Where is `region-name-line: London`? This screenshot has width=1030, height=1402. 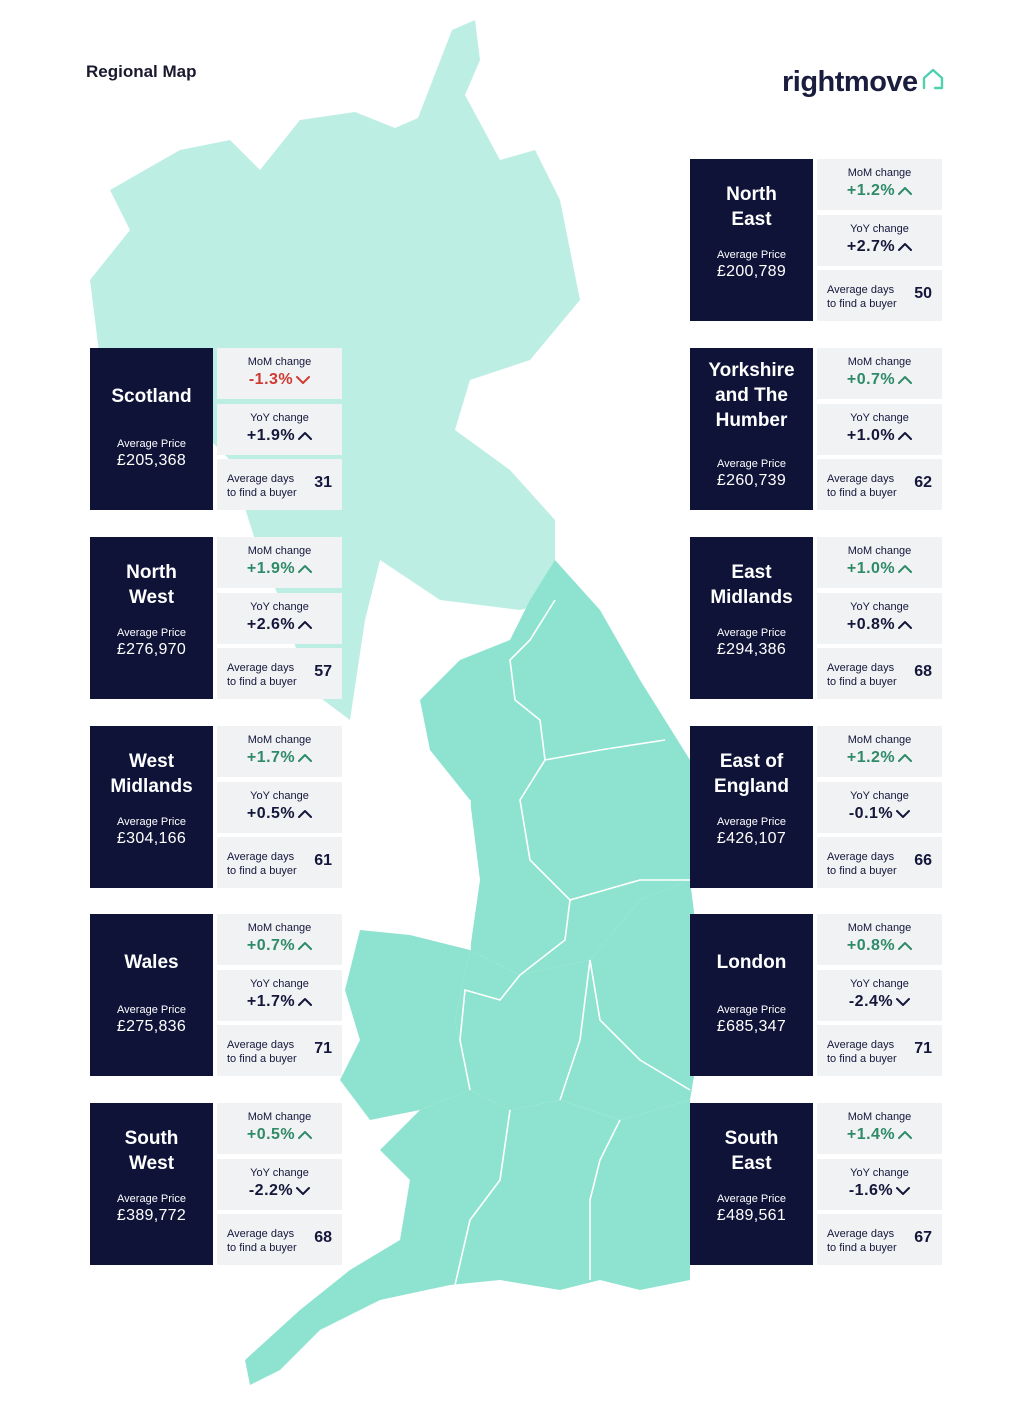
region-name-line: London is located at coordinates (751, 962).